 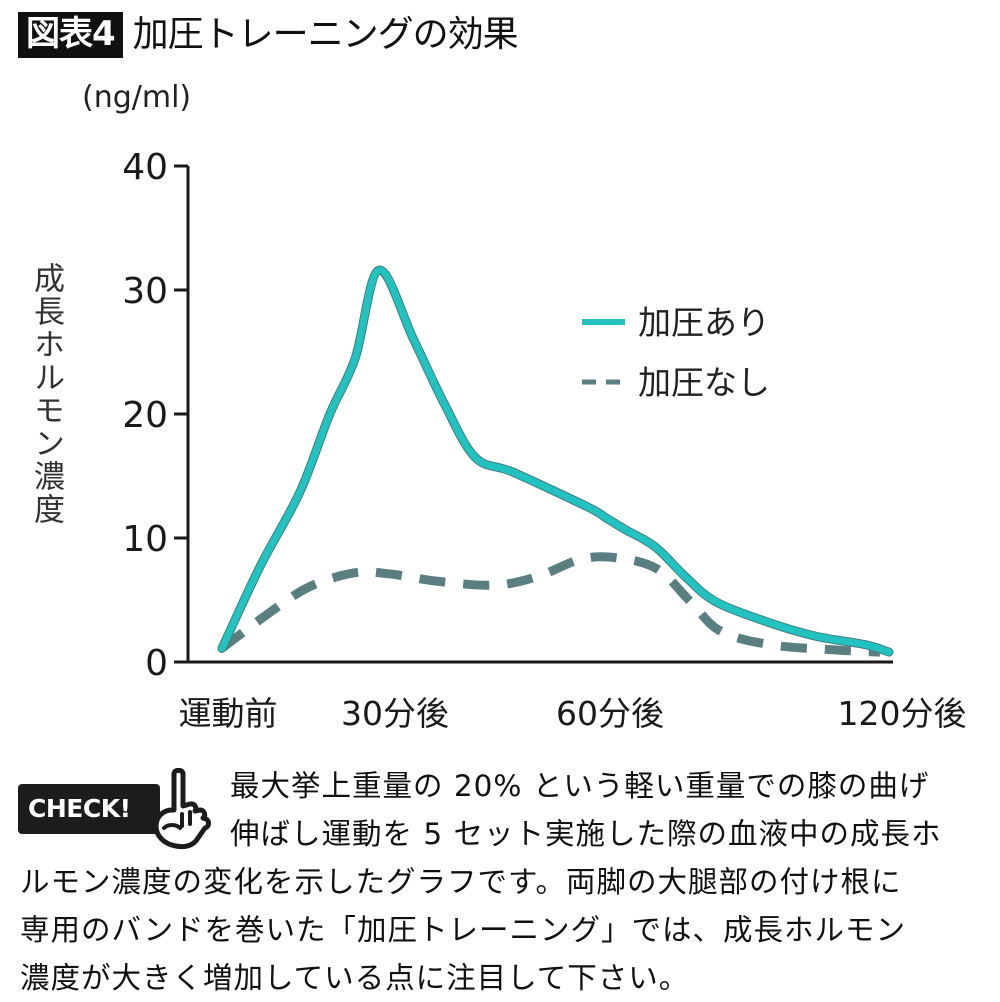 I want to click on y-tick-label: 20, so click(x=145, y=415).